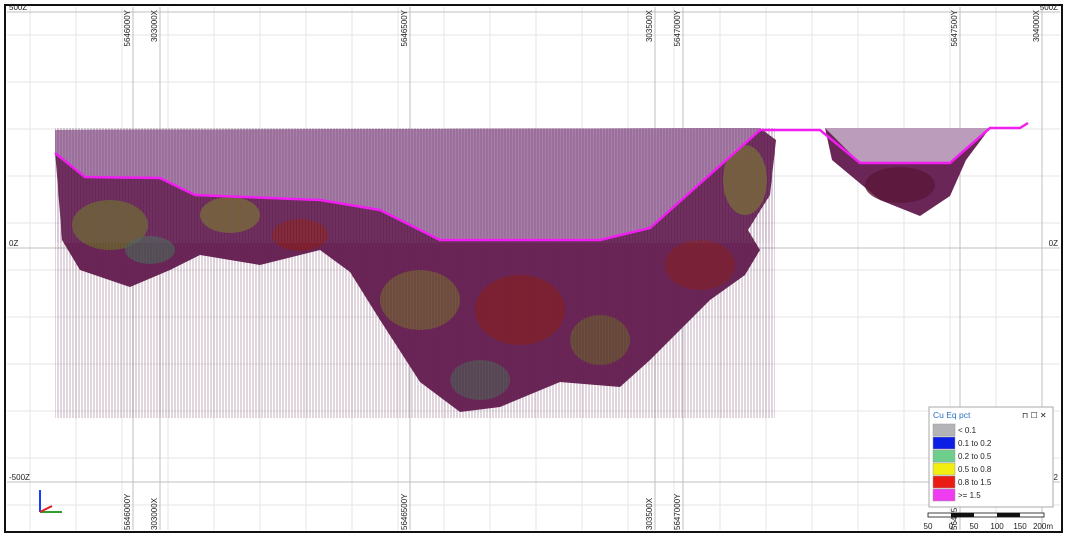 The width and height of the screenshot is (1068, 543). I want to click on elevation-label: -500Z, so click(19, 477).